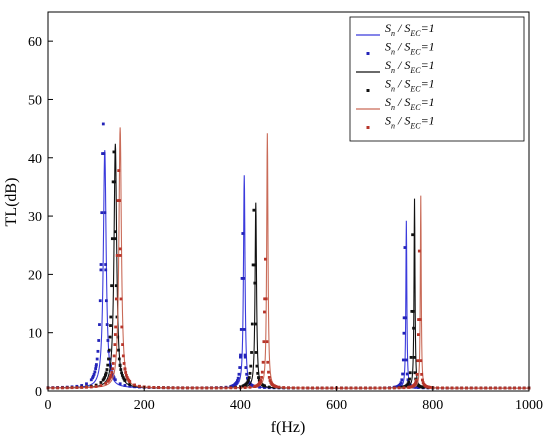  What do you see at coordinates (437, 79) in the screenshot?
I see `legend-box` at bounding box center [437, 79].